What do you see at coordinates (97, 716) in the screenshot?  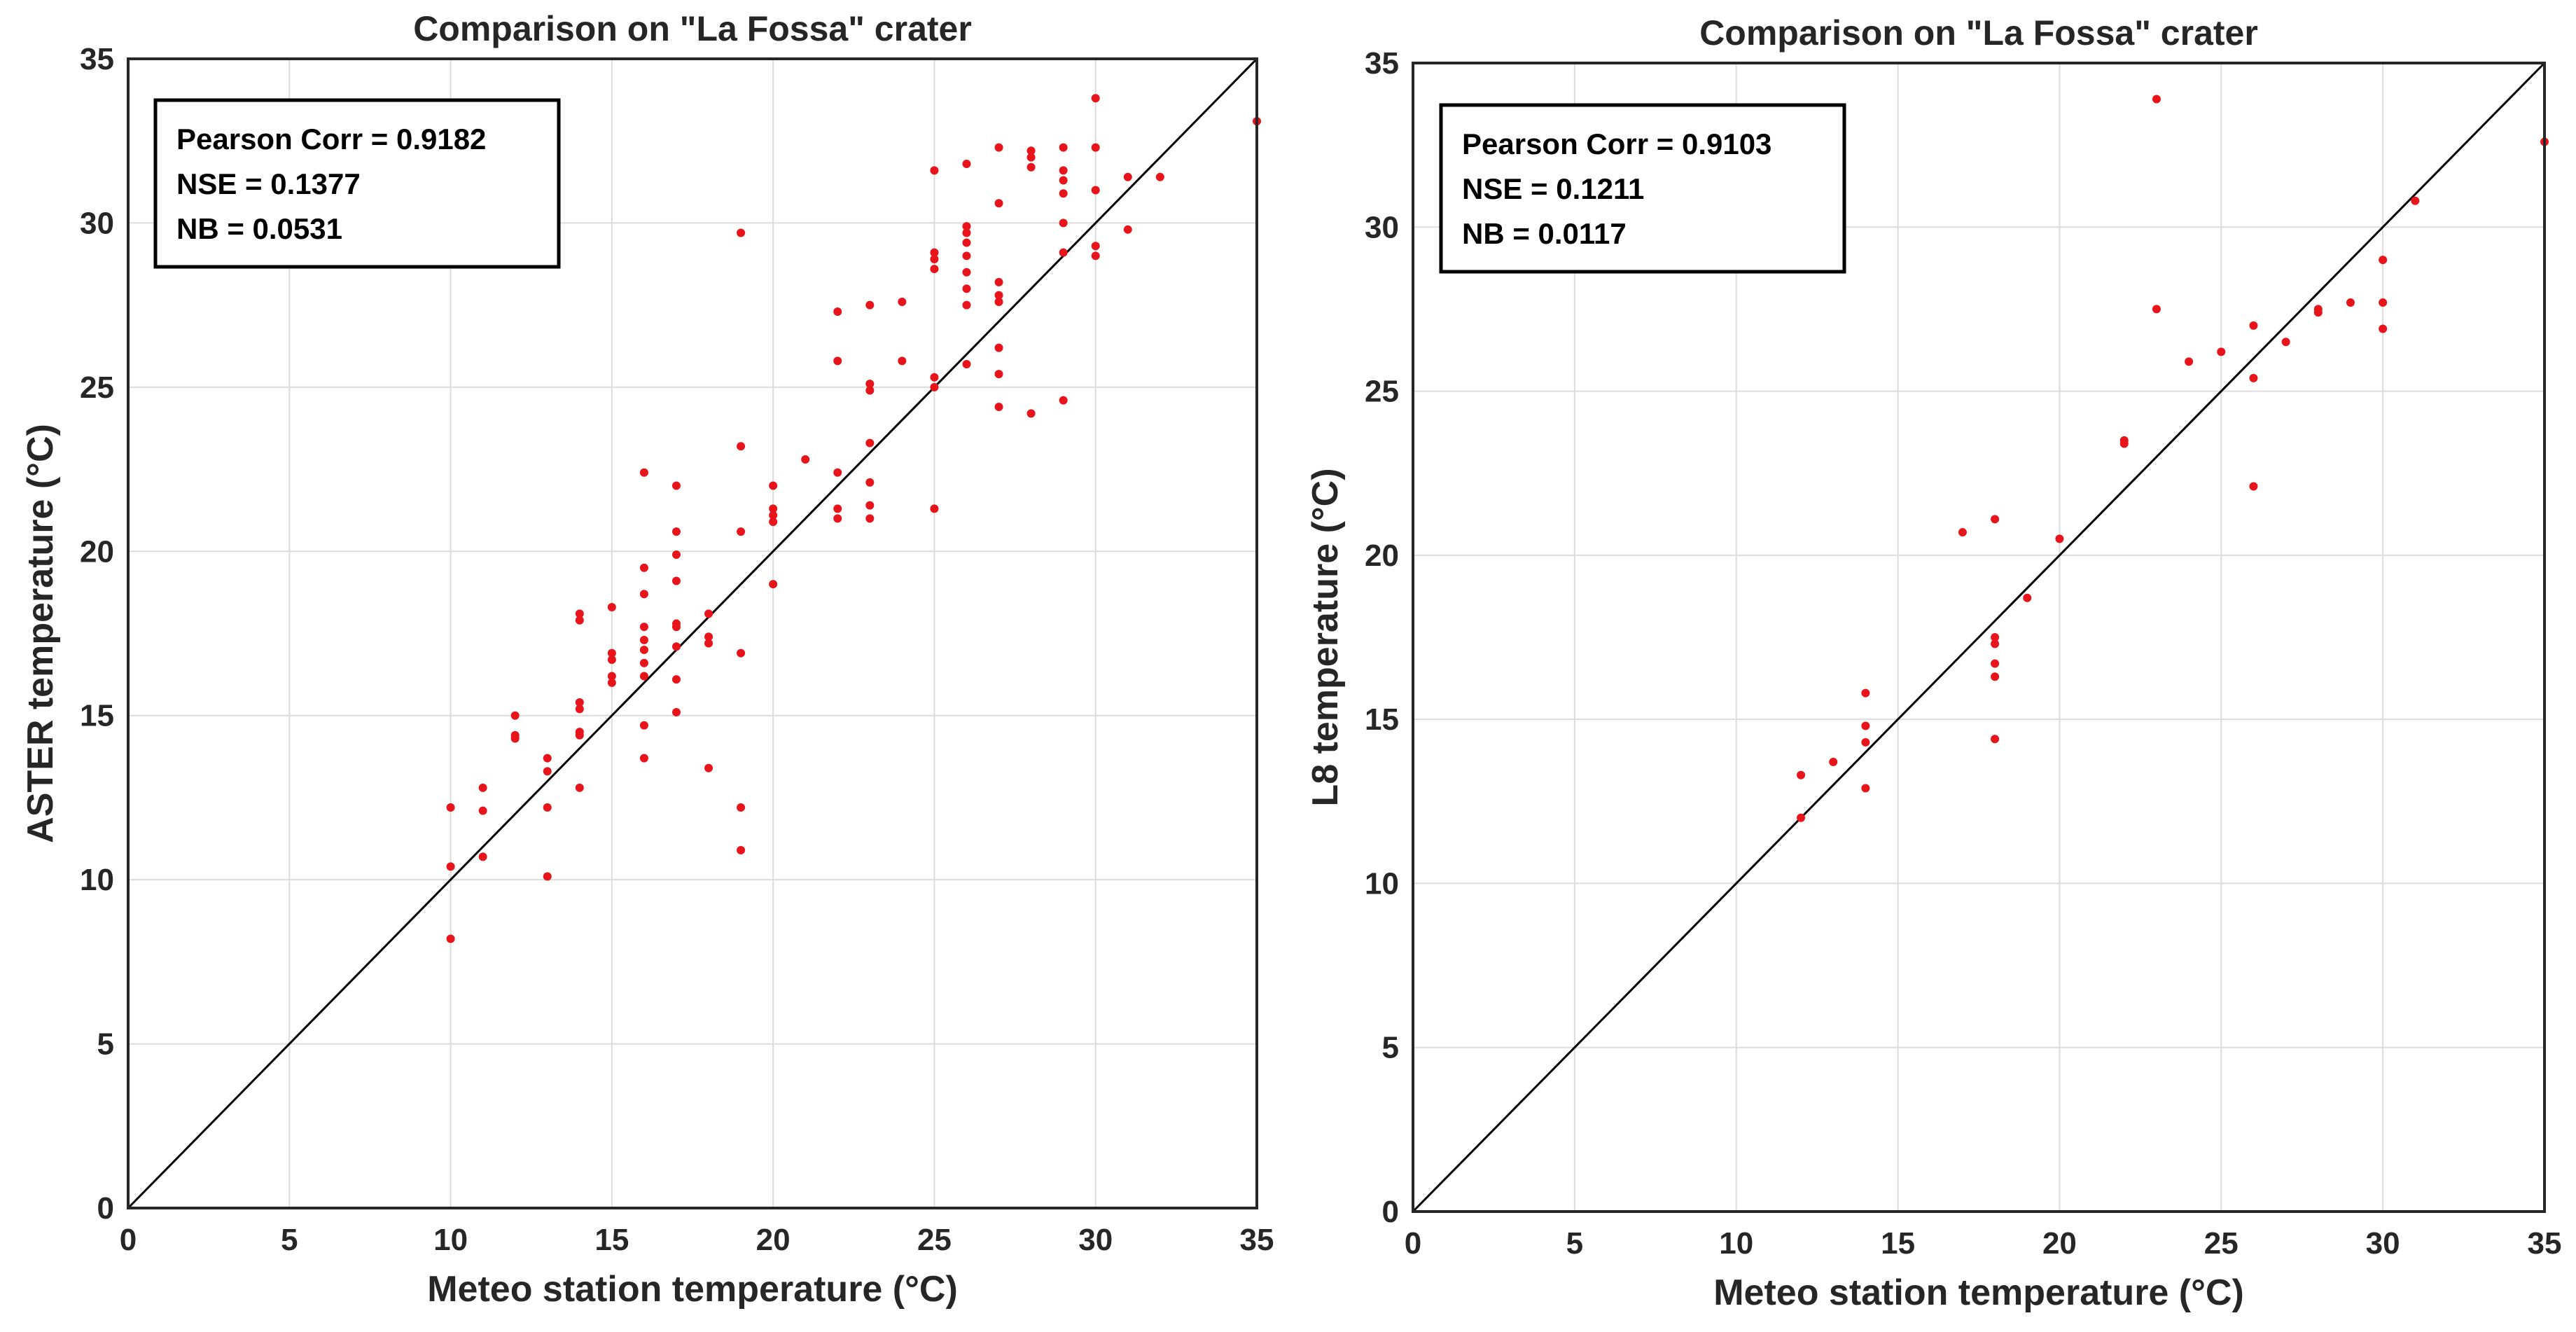 I see `y-tick-label: 15` at bounding box center [97, 716].